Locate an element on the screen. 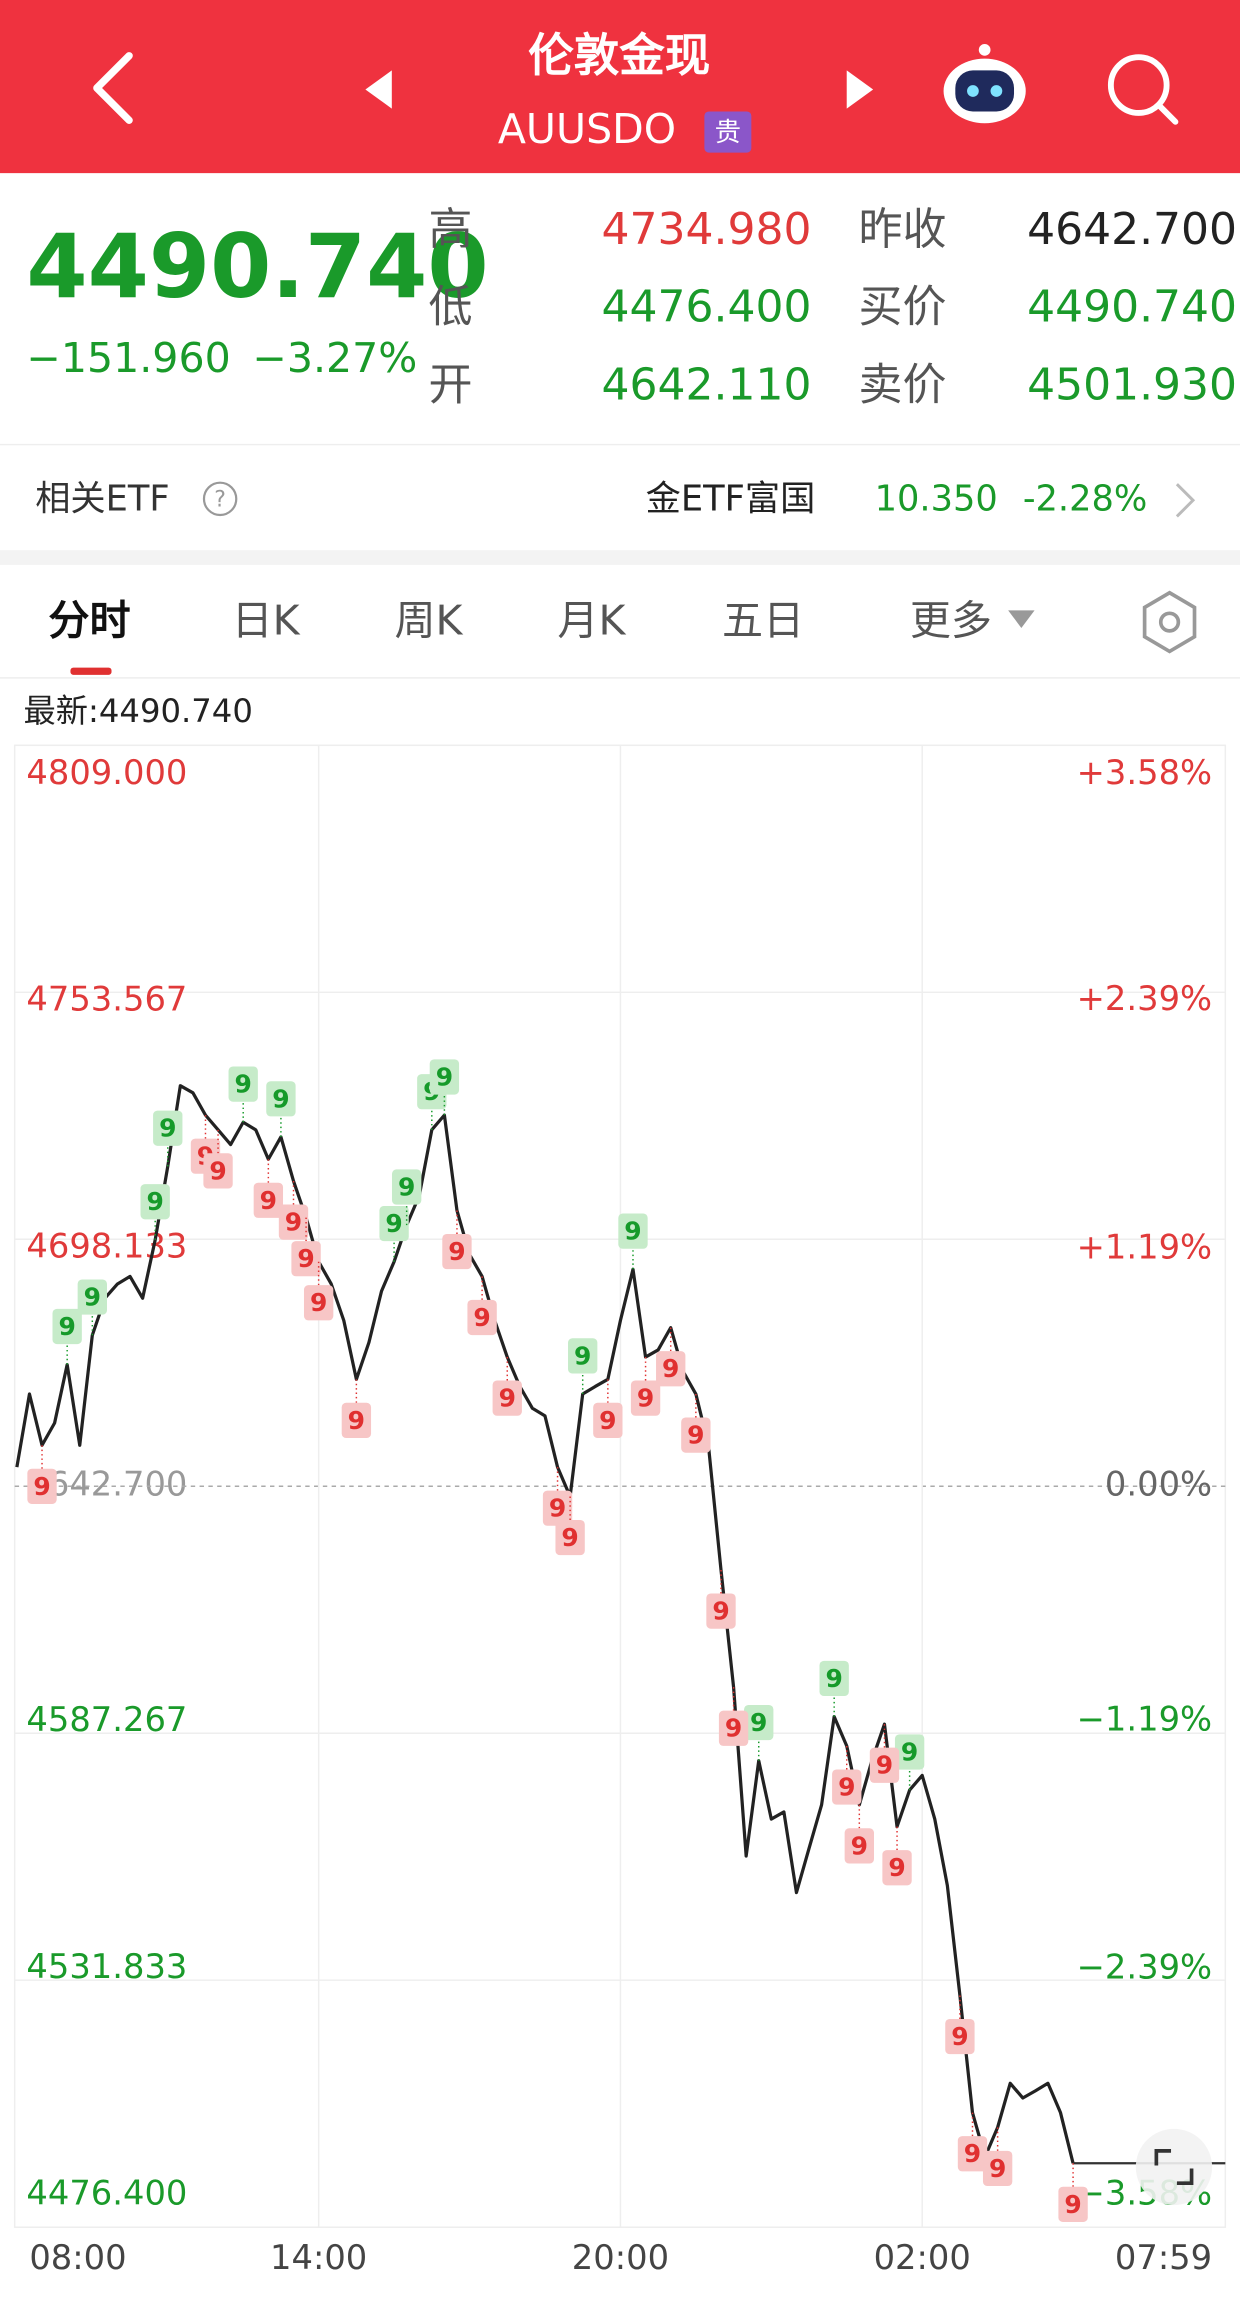 The width and height of the screenshot is (1240, 2302). y-tick-label: 4809.000 is located at coordinates (106, 772).